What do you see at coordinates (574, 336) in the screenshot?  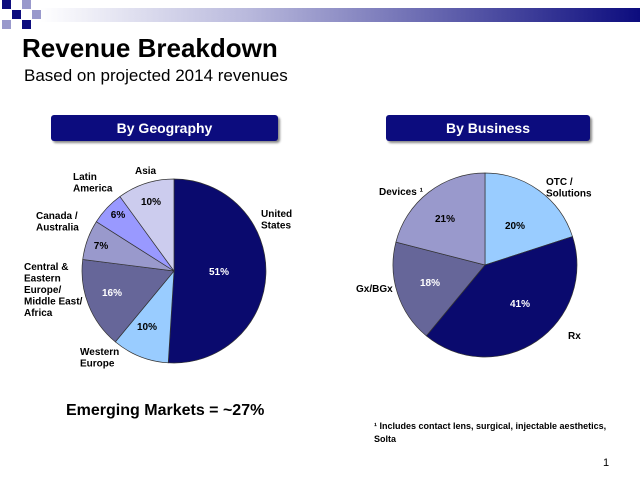 I see `slice-category-label: Rx` at bounding box center [574, 336].